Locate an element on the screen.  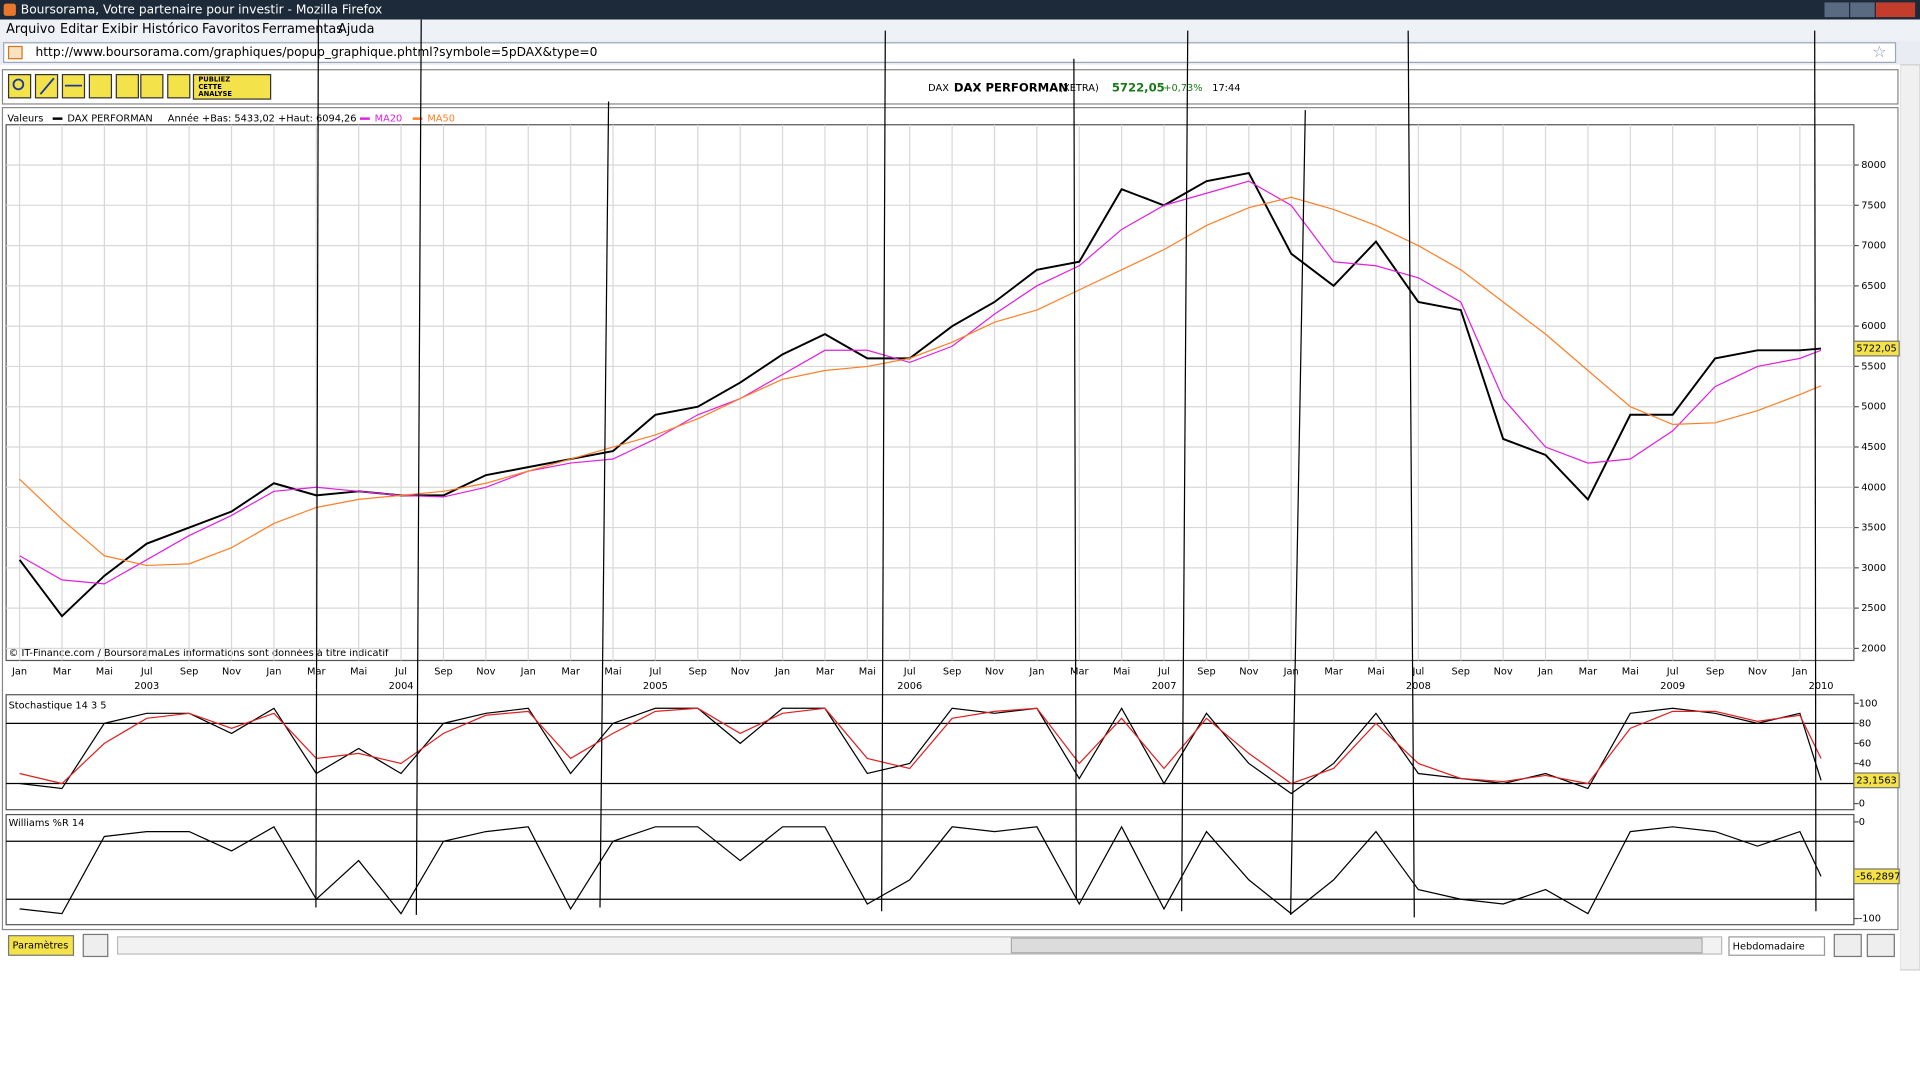
zoom-tool is located at coordinates (19, 86).